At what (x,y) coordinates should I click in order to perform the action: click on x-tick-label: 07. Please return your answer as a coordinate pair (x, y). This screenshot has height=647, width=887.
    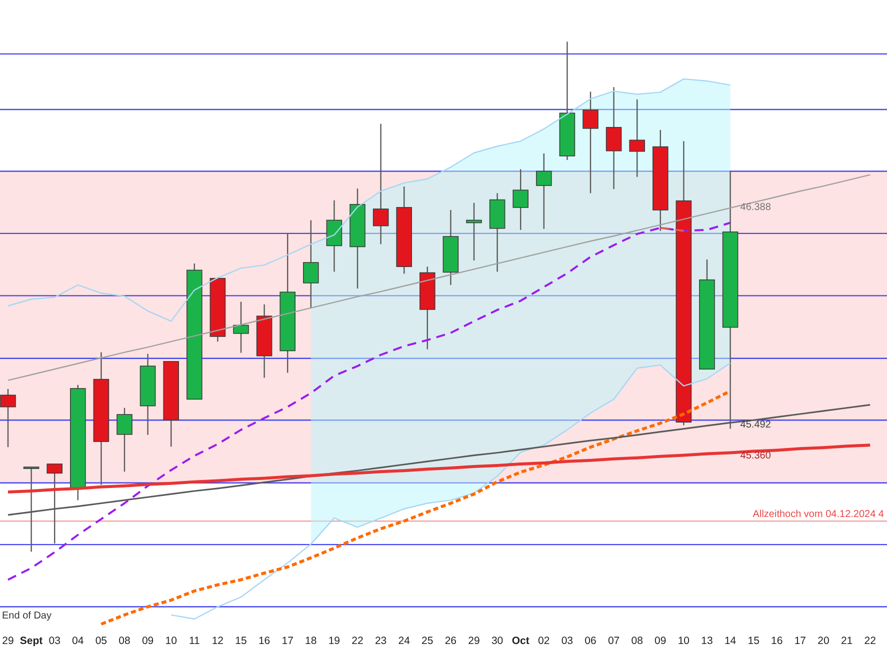
    Looking at the image, I should click on (614, 640).